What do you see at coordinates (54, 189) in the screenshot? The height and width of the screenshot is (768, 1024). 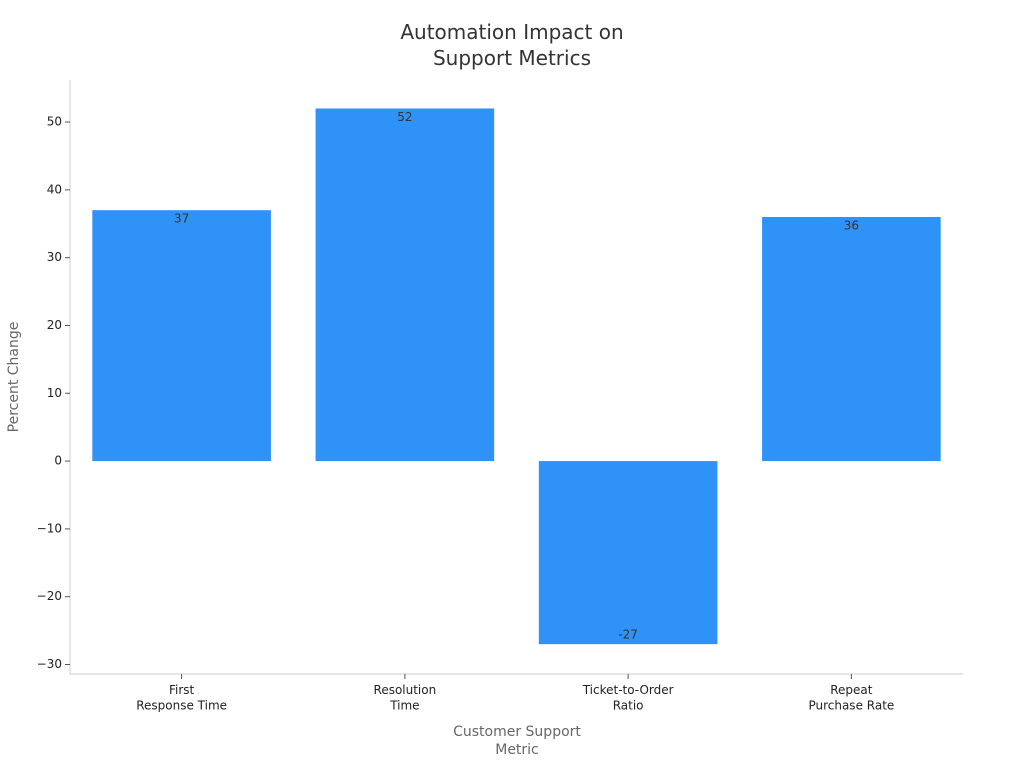 I see `y-tick-label: 40` at bounding box center [54, 189].